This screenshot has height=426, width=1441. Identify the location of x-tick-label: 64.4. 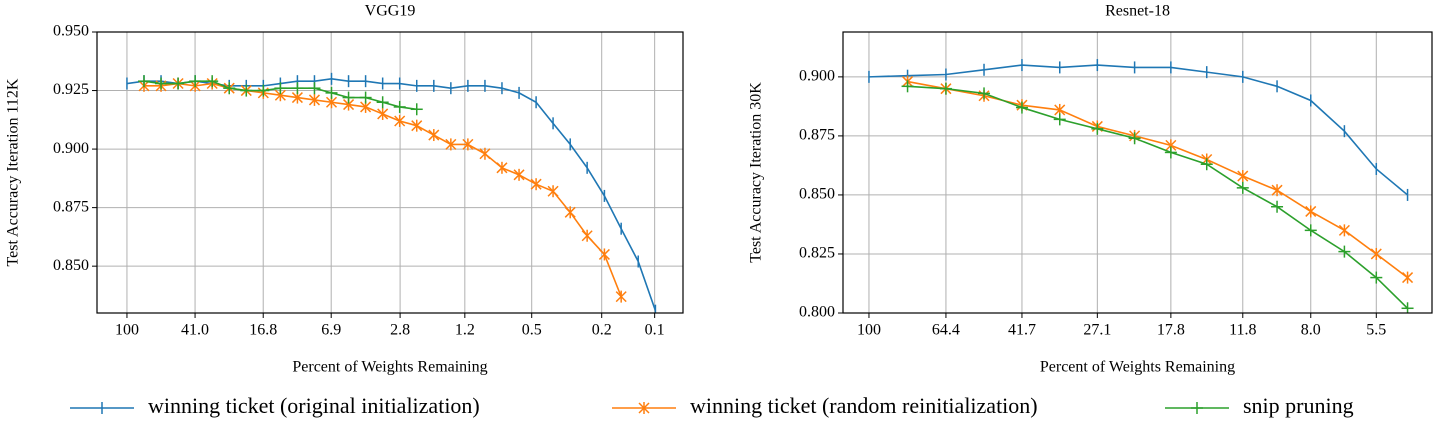
(946, 330).